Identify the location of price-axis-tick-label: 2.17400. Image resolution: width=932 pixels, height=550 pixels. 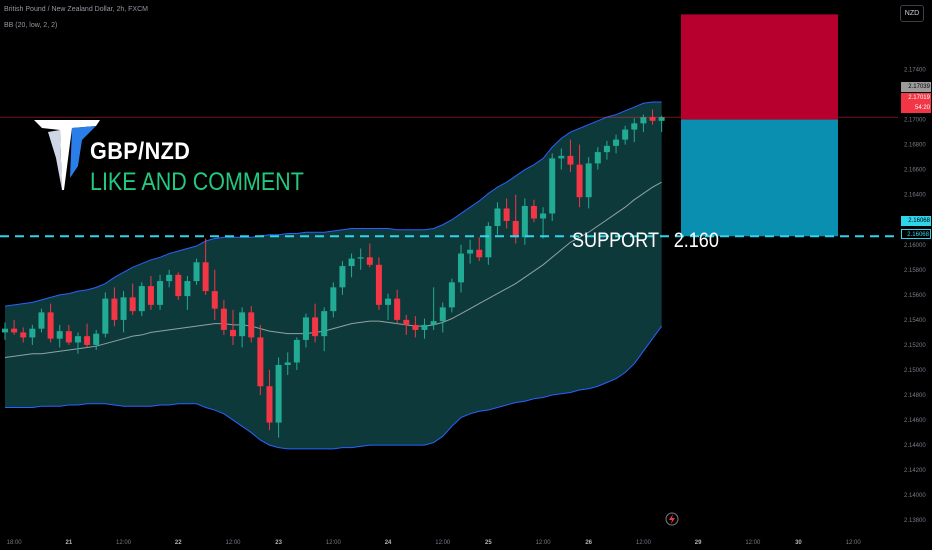
(915, 70).